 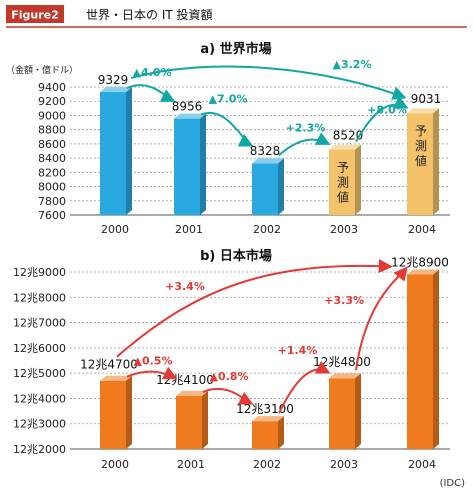 What do you see at coordinates (422, 229) in the screenshot?
I see `x-tick-label: 2004` at bounding box center [422, 229].